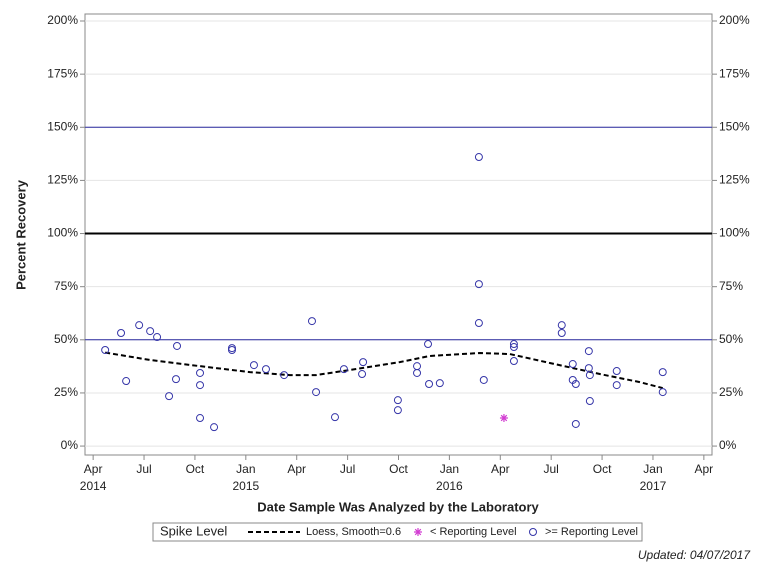 This screenshot has height=576, width=768. Describe the element at coordinates (591, 532) in the screenshot. I see `legend-label: >= Reporting Level` at that location.